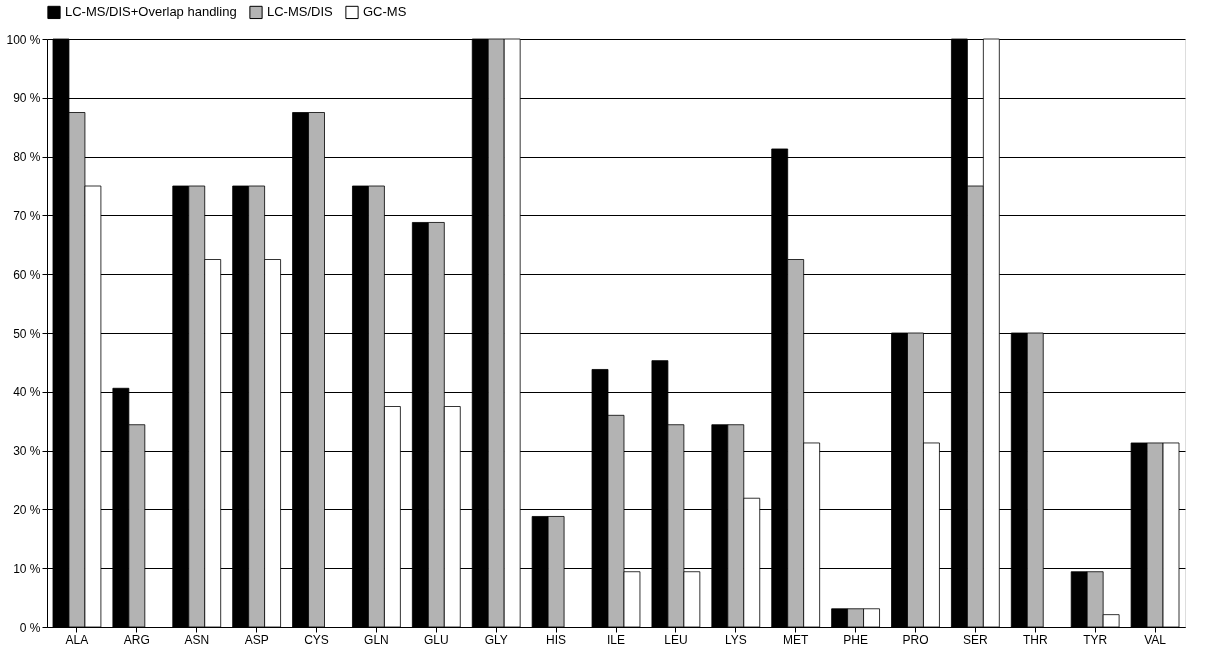  Describe the element at coordinates (27, 157) in the screenshot. I see `y-tick-label: 80 %` at that location.